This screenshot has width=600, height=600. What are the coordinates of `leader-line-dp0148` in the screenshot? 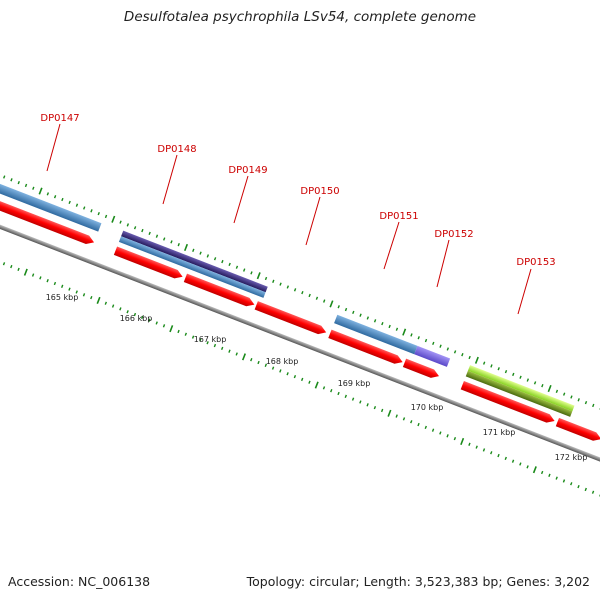 It's located at (170, 179).